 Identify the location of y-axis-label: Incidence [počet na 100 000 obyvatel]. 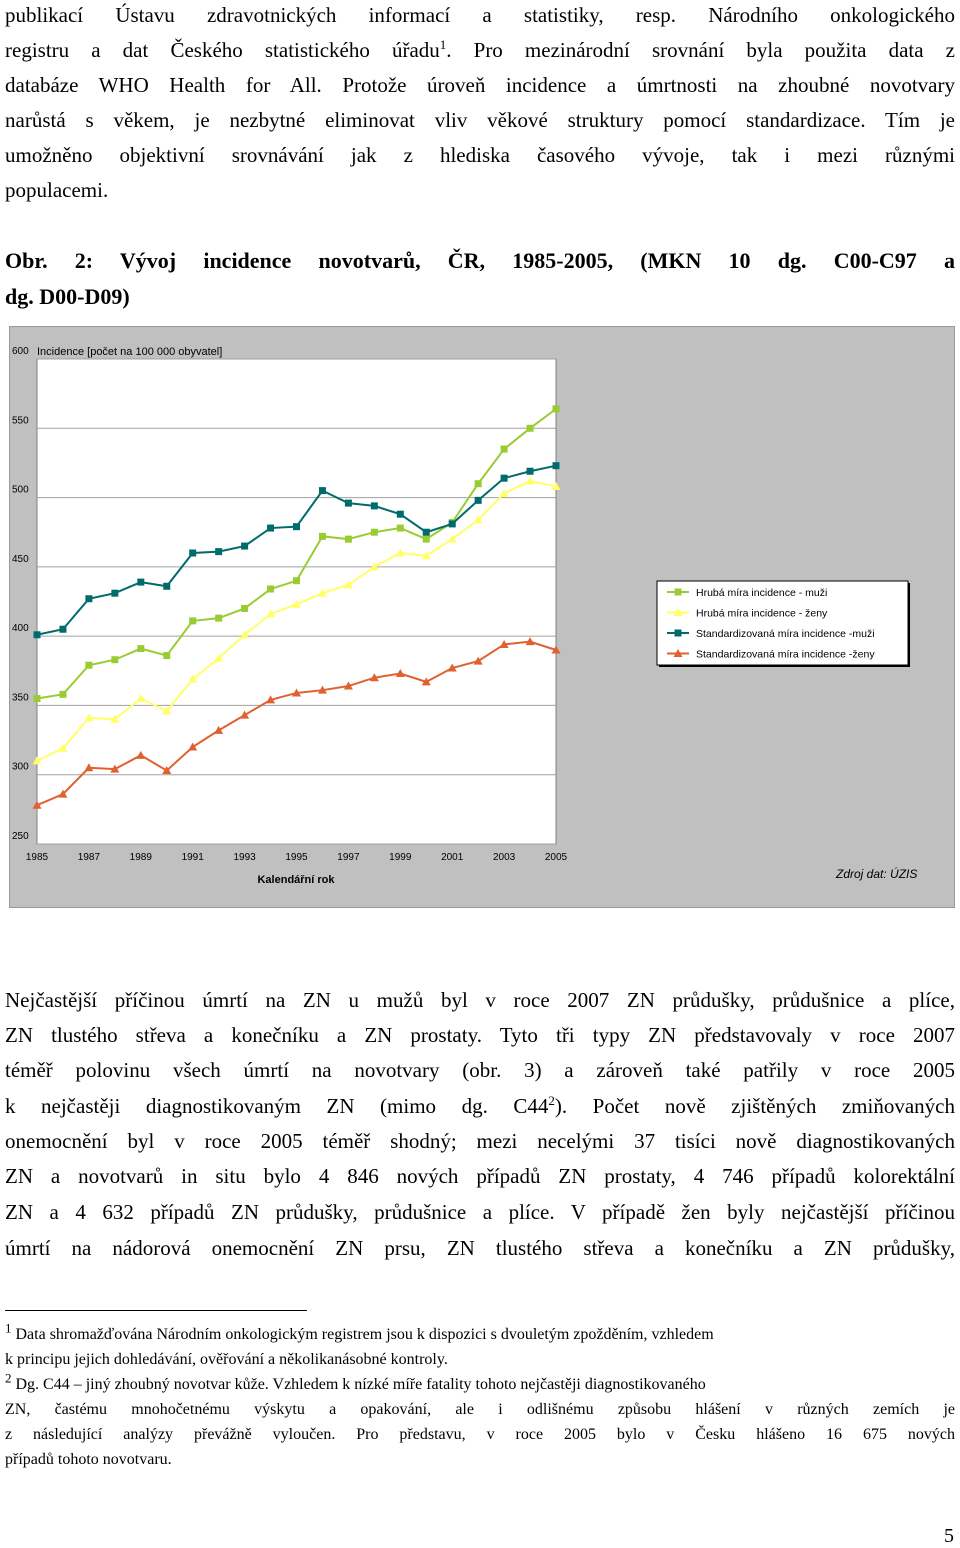
(129, 352).